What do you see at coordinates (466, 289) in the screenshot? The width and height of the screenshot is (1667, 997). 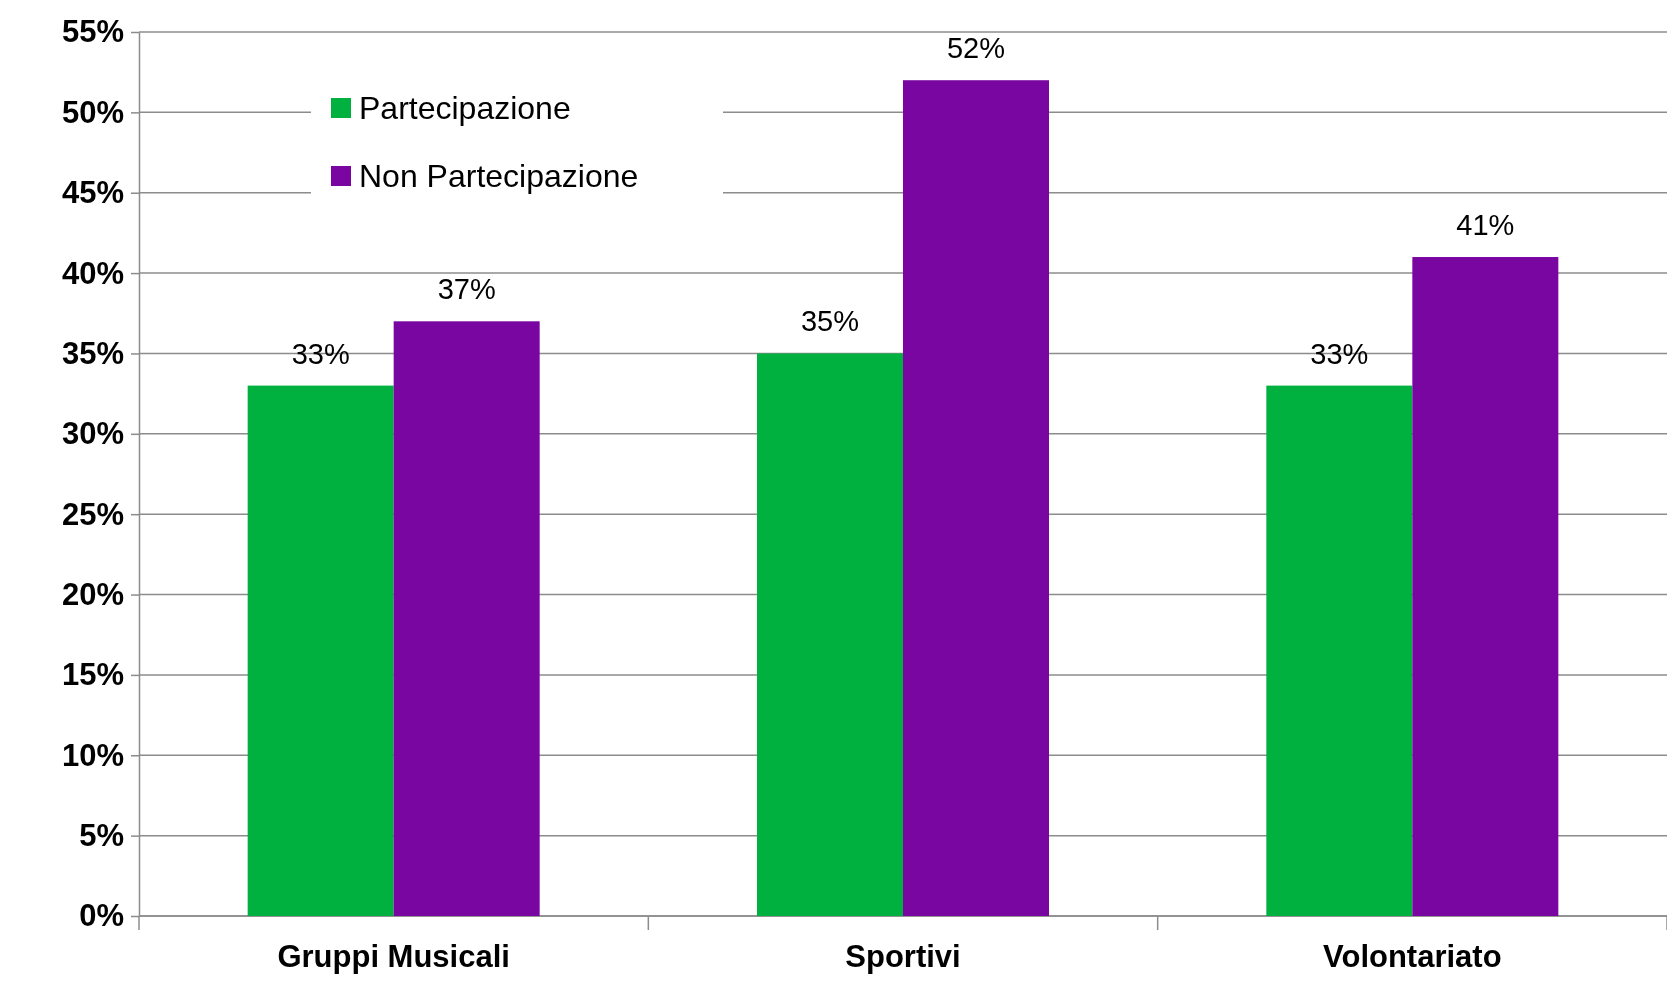 I see `data-label: 37%` at bounding box center [466, 289].